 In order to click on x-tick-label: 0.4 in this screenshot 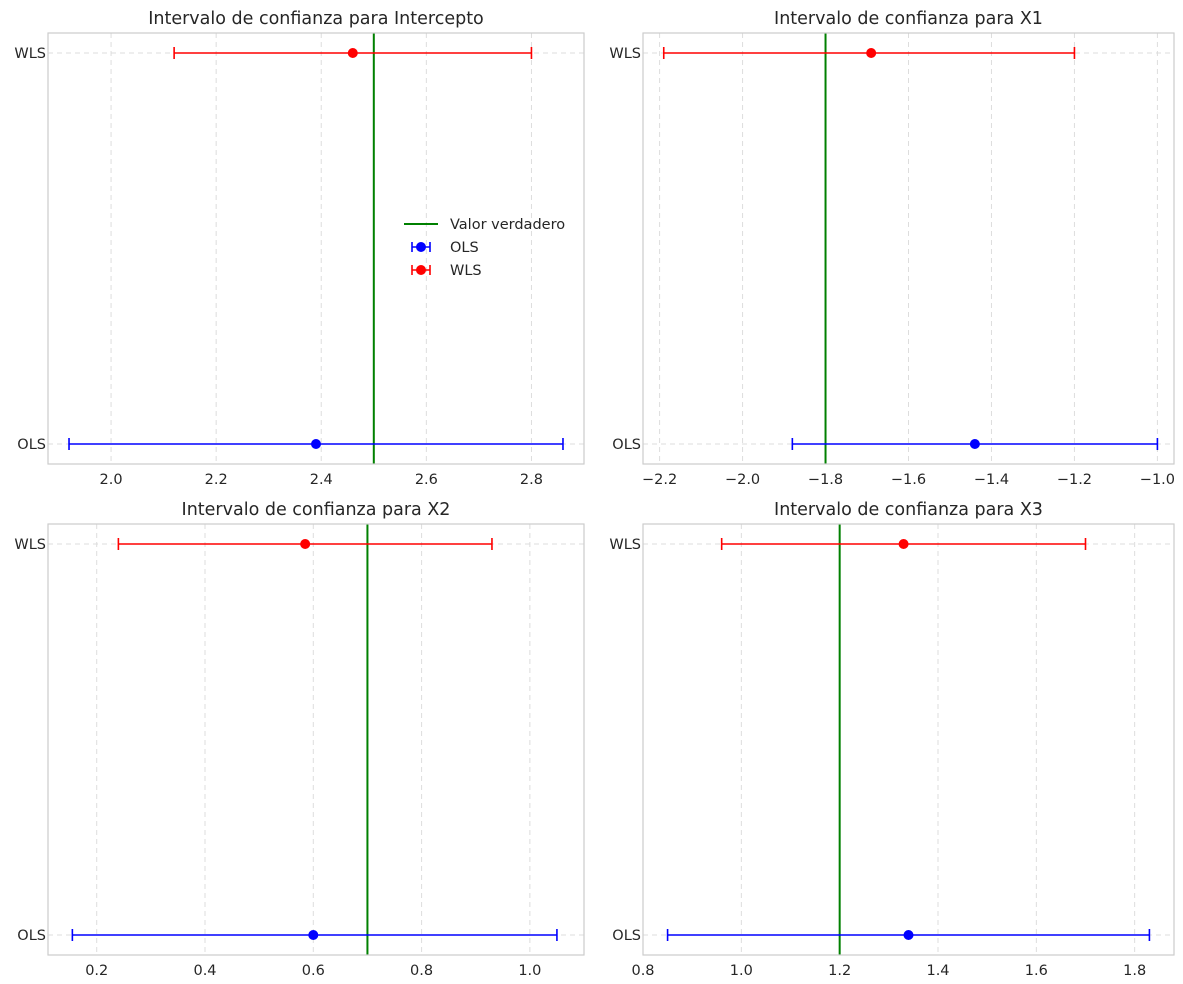, I will do `click(204, 971)`.